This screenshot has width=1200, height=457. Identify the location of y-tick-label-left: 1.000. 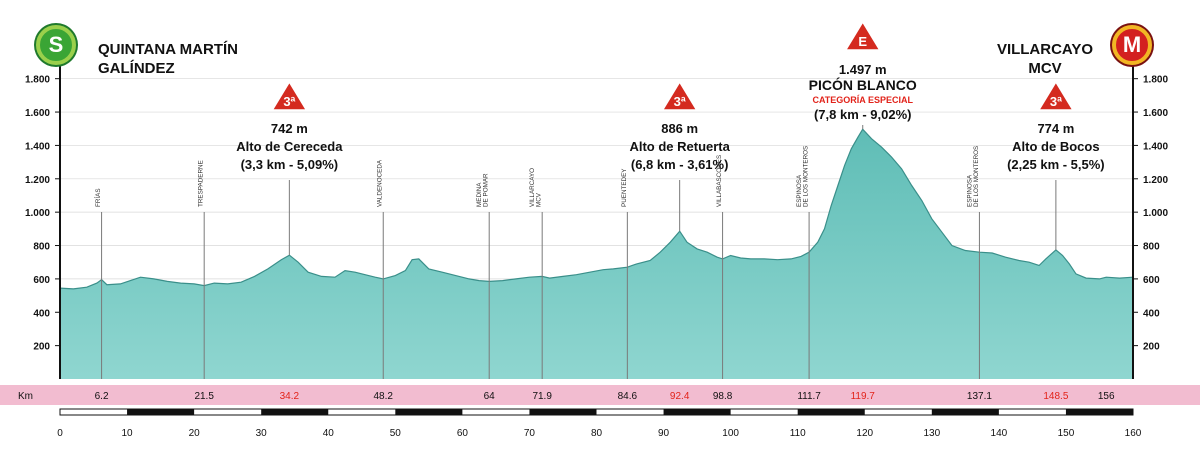
(37, 213).